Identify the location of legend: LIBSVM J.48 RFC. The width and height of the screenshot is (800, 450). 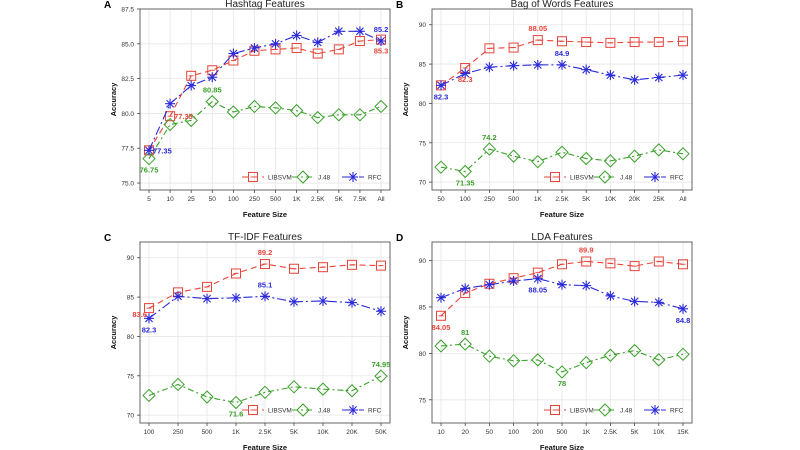
(614, 410).